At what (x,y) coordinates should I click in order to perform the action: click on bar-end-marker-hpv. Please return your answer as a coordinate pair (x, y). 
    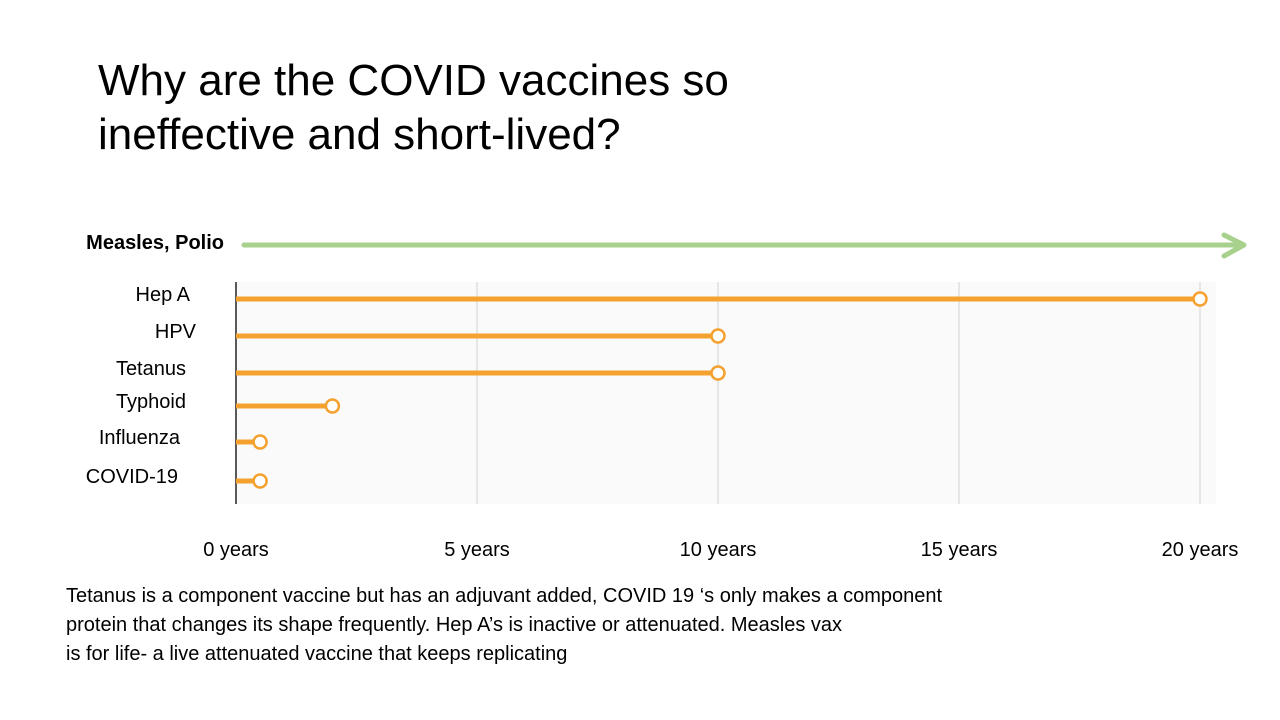
    Looking at the image, I should click on (718, 336).